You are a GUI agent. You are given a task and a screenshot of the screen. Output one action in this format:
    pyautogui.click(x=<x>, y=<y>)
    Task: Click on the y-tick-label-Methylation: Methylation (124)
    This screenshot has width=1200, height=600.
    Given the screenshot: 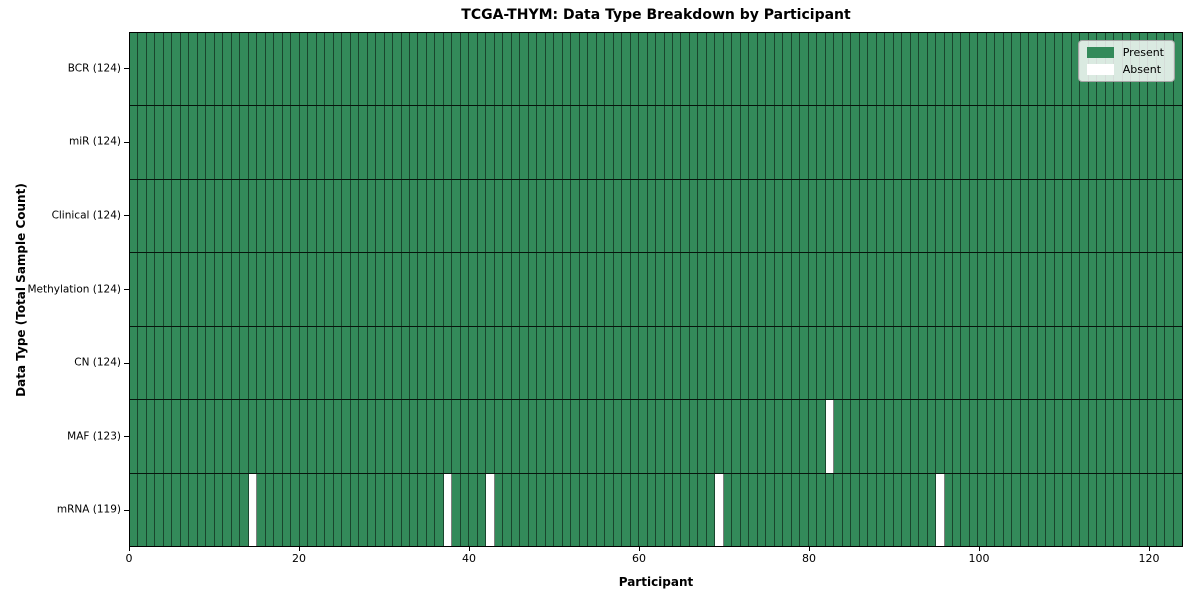 What is the action you would take?
    pyautogui.click(x=74, y=289)
    